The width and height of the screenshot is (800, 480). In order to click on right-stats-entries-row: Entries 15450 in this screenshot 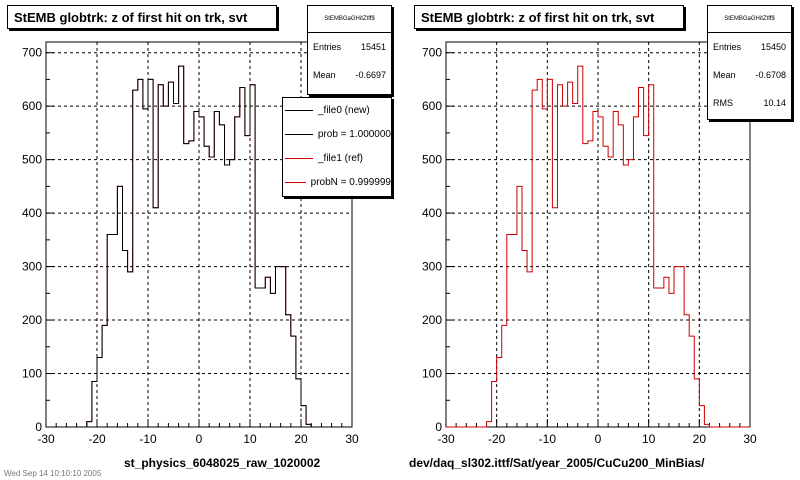, I will do `click(749, 47)`.